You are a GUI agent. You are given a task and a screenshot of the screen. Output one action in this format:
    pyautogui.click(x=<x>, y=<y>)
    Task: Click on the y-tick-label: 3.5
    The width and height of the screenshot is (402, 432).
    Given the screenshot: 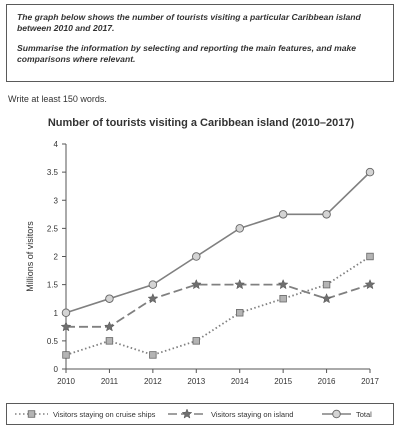 What is the action you would take?
    pyautogui.click(x=53, y=172)
    